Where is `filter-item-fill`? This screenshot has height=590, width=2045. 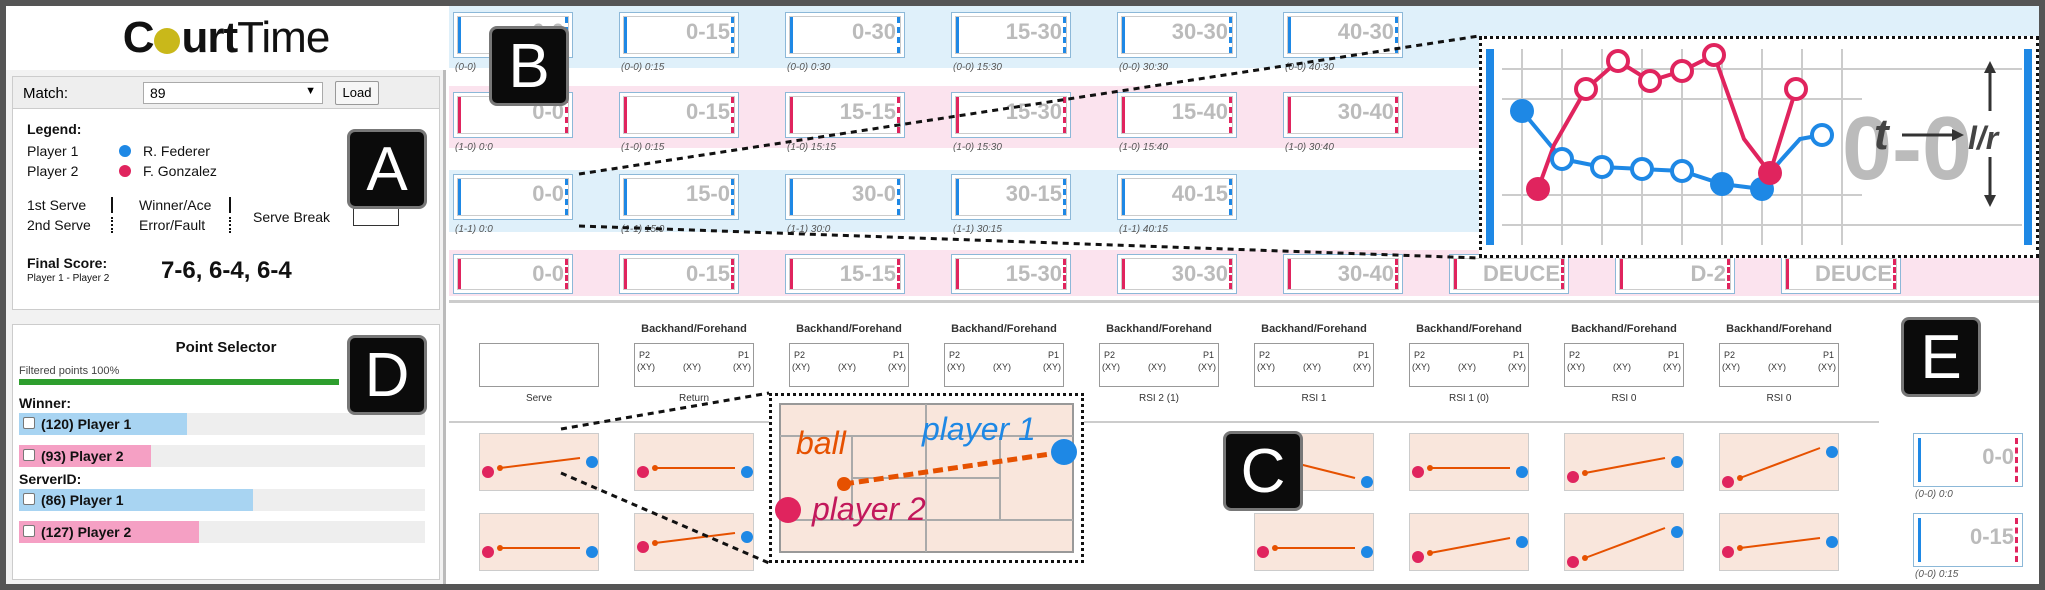 filter-item-fill is located at coordinates (109, 532).